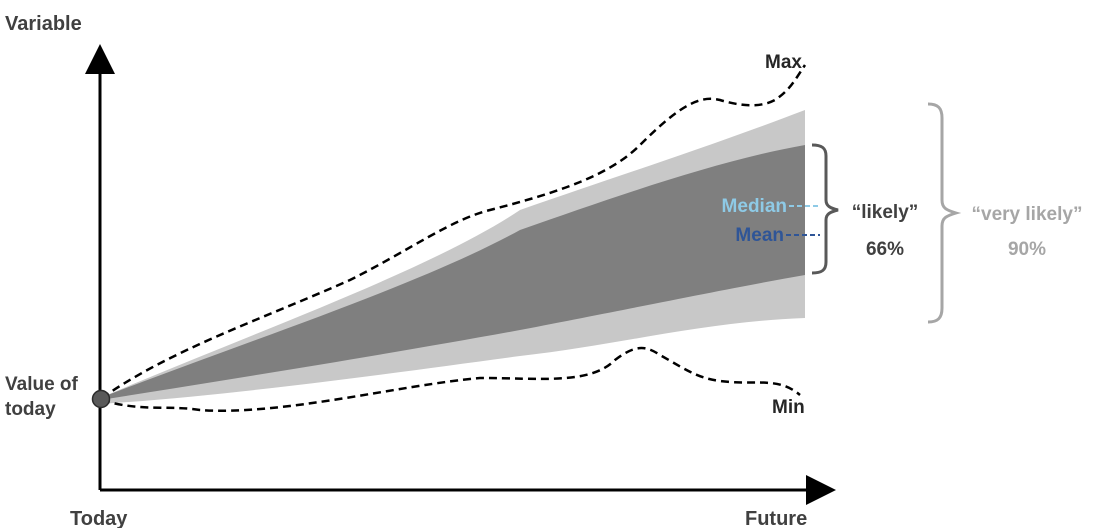 The image size is (1094, 528). I want to click on very-likely-label: “very likely”, so click(1027, 214).